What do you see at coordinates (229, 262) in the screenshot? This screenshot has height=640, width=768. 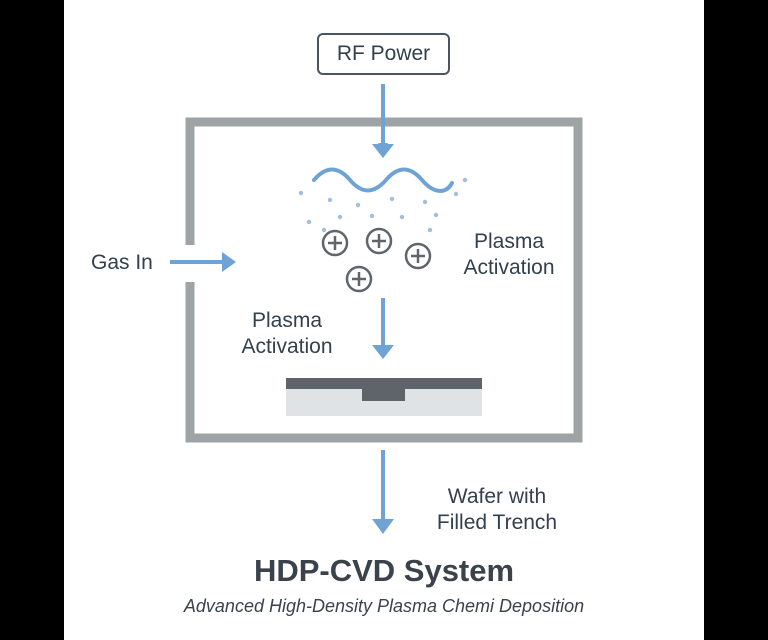 I see `gas-arrow-head` at bounding box center [229, 262].